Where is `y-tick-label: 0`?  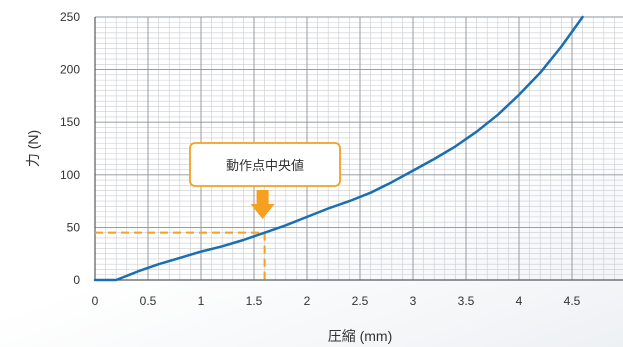
y-tick-label: 0 is located at coordinates (76, 280).